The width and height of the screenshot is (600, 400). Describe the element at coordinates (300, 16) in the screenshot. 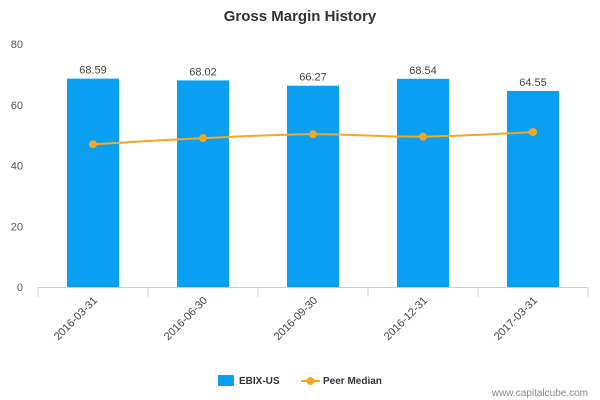

I see `chart-title: Gross Margin History` at that location.